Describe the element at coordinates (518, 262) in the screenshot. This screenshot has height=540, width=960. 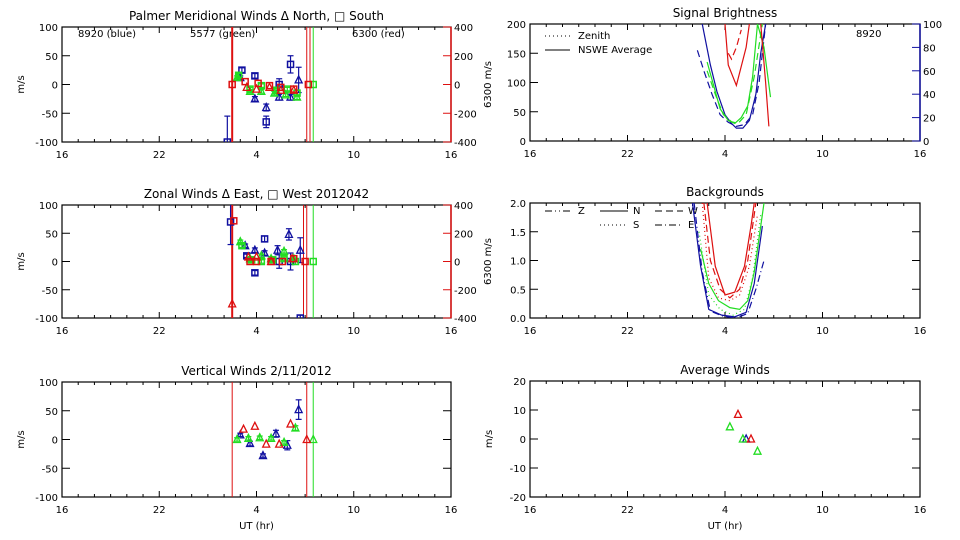
I see `y-tick-label: 1.0` at that location.